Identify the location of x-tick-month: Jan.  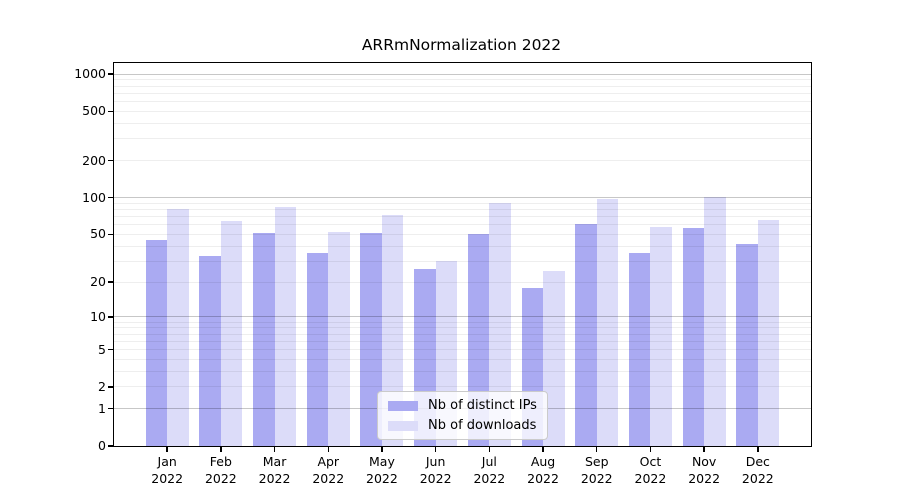
(167, 461).